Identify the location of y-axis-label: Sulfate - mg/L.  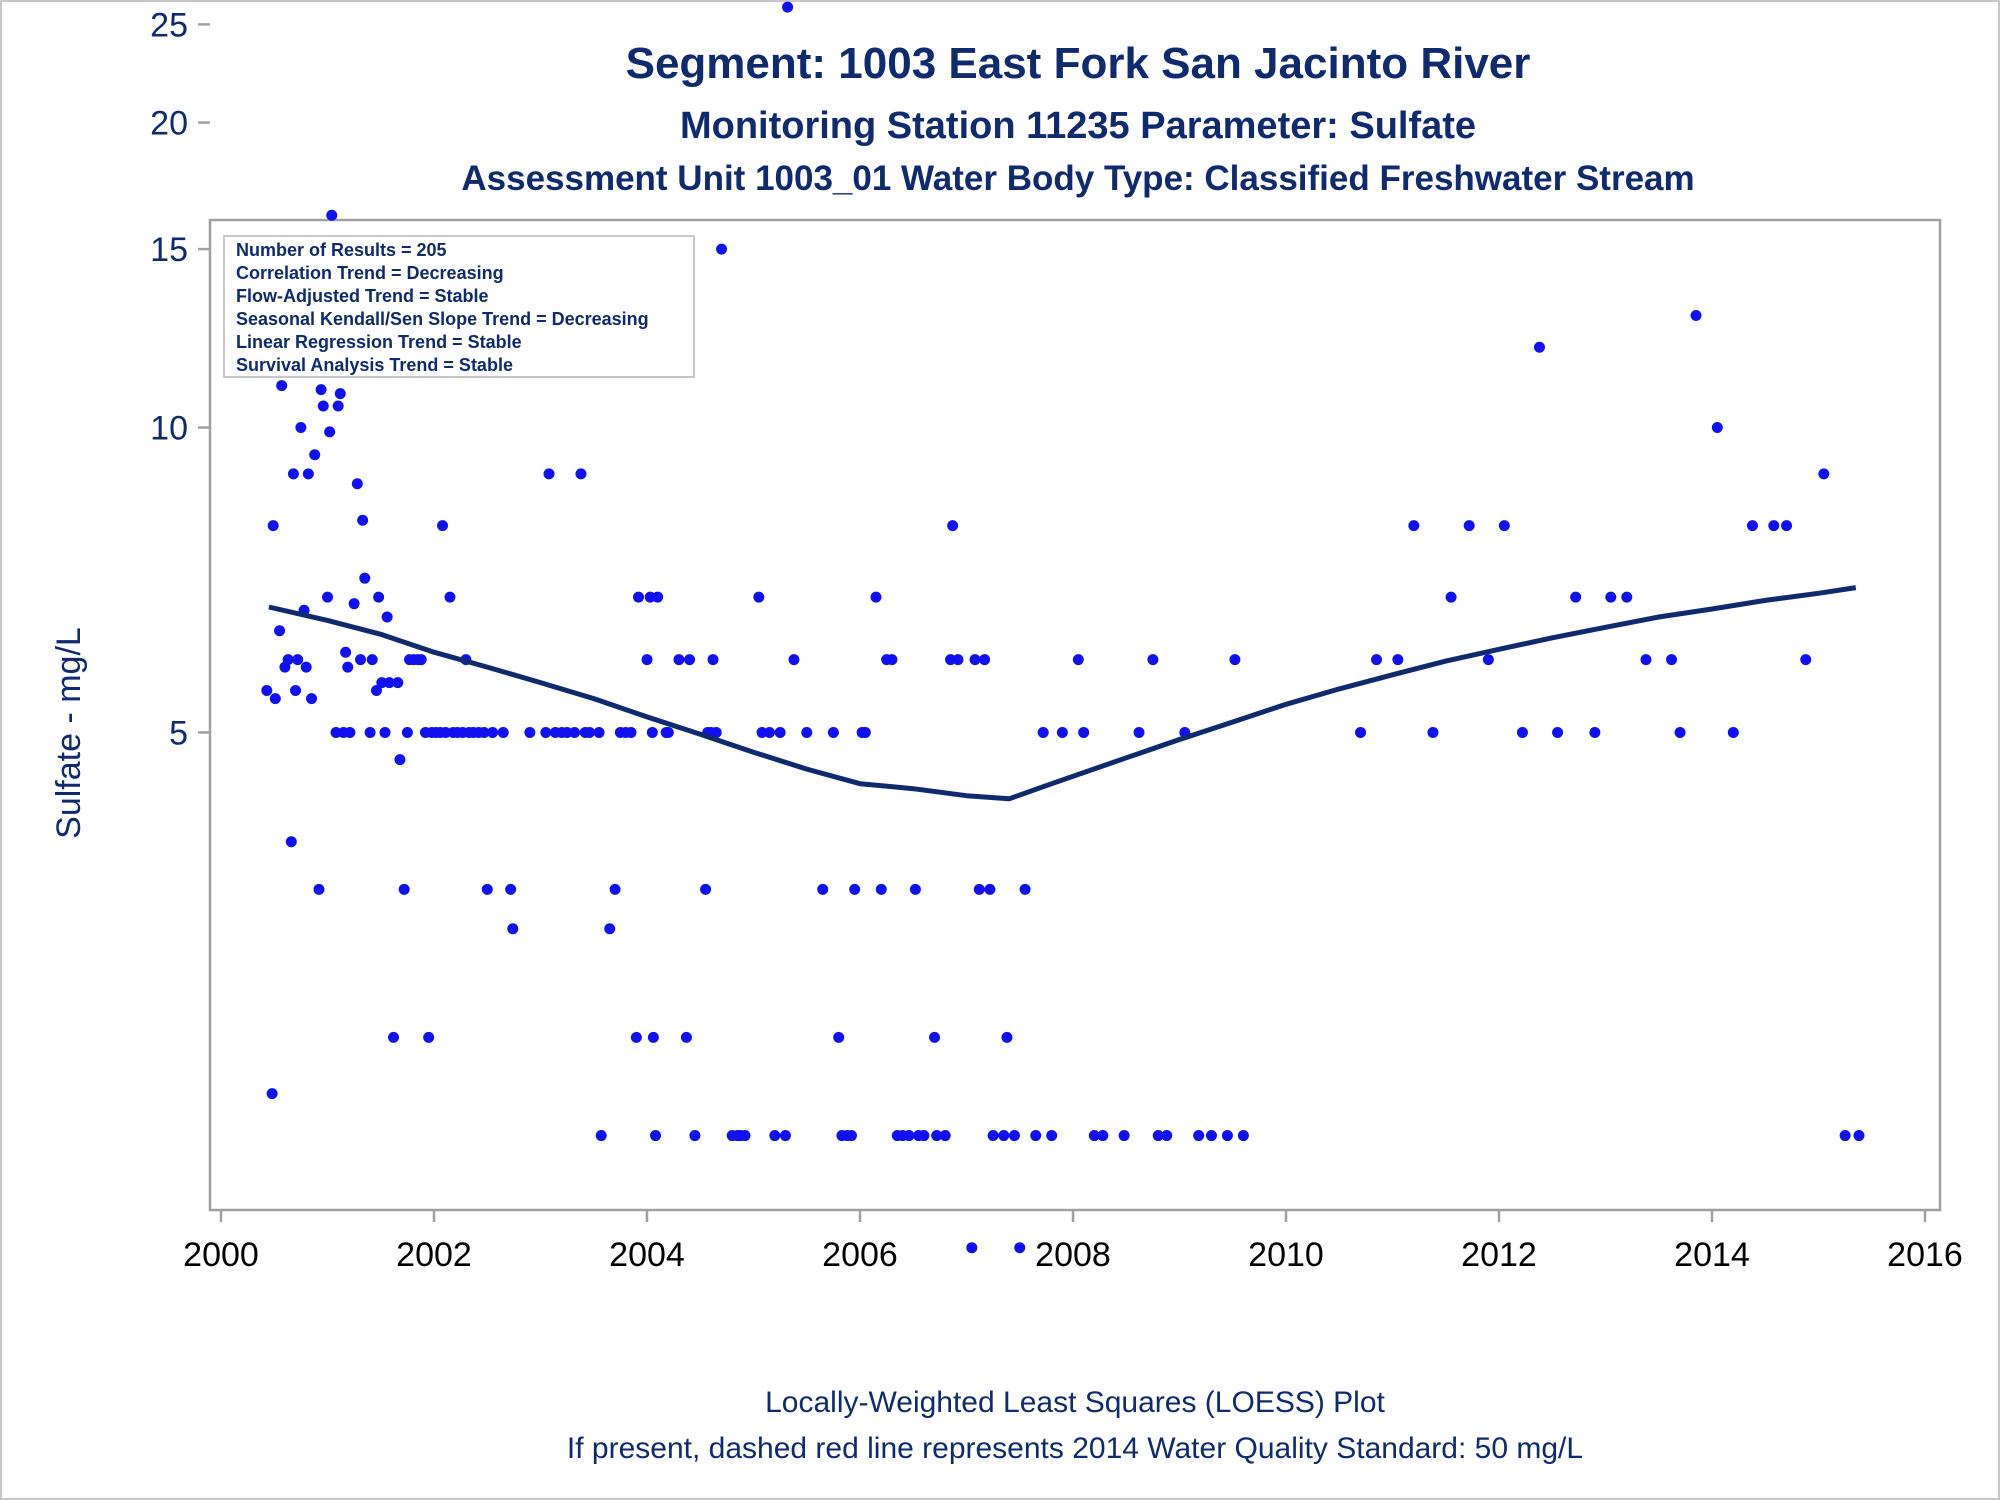
(69, 733).